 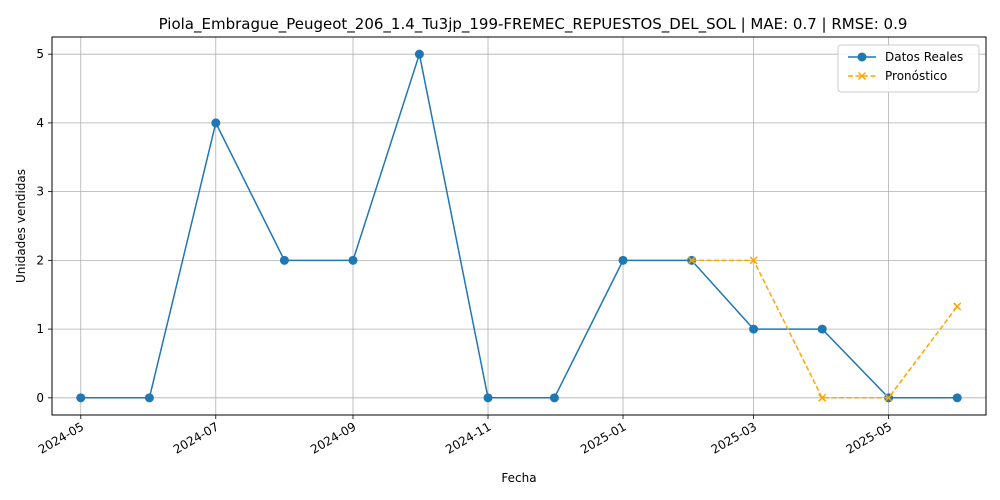 I want to click on y-tick-label: 1, so click(x=40, y=329).